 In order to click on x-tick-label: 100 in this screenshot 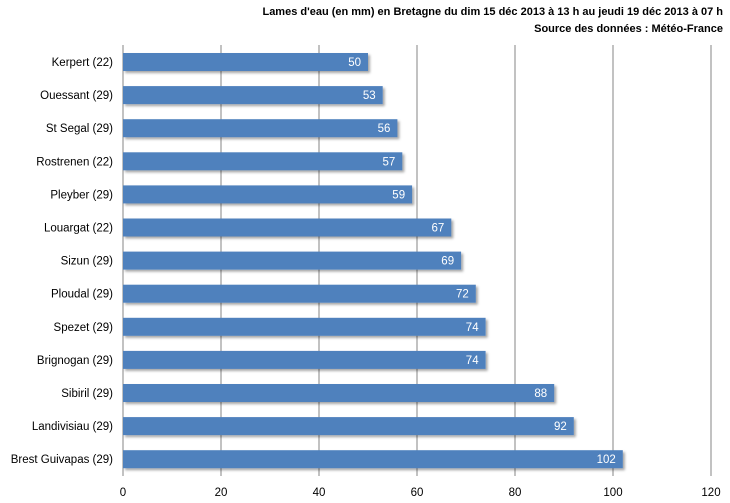, I will do `click(612, 493)`.